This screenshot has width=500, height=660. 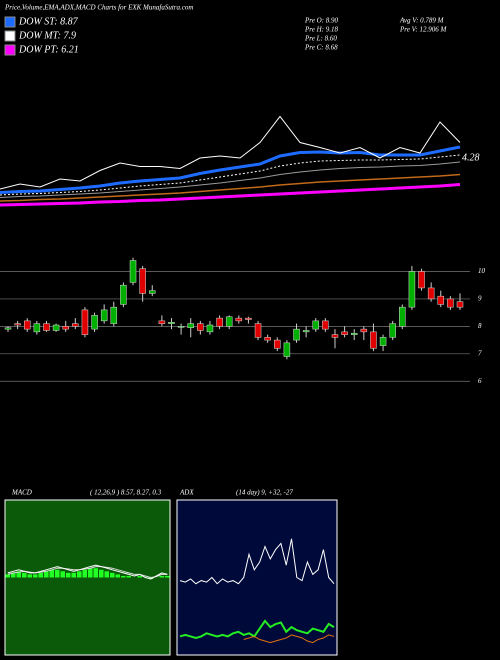 I want to click on panel-subtitle: (14 day) 9, +32, -27, so click(x=264, y=493).